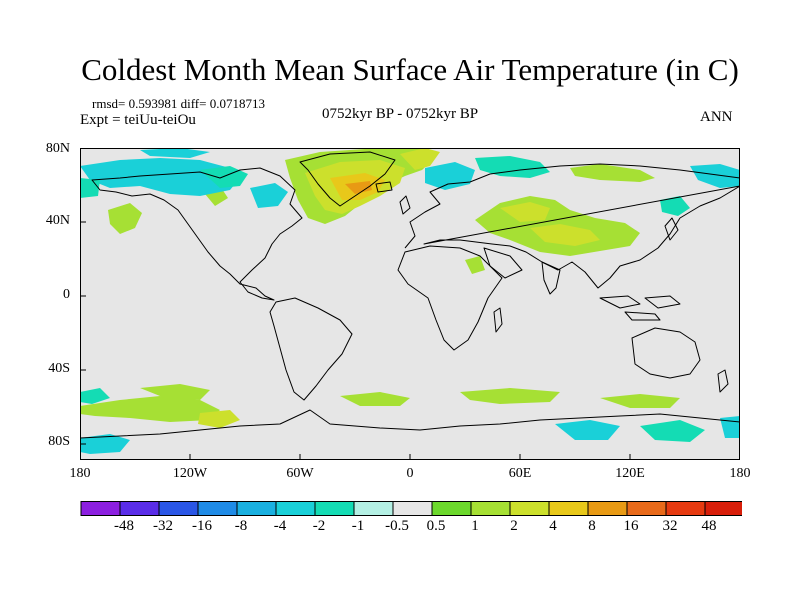  I want to click on lon-tick-180e: 180, so click(740, 473).